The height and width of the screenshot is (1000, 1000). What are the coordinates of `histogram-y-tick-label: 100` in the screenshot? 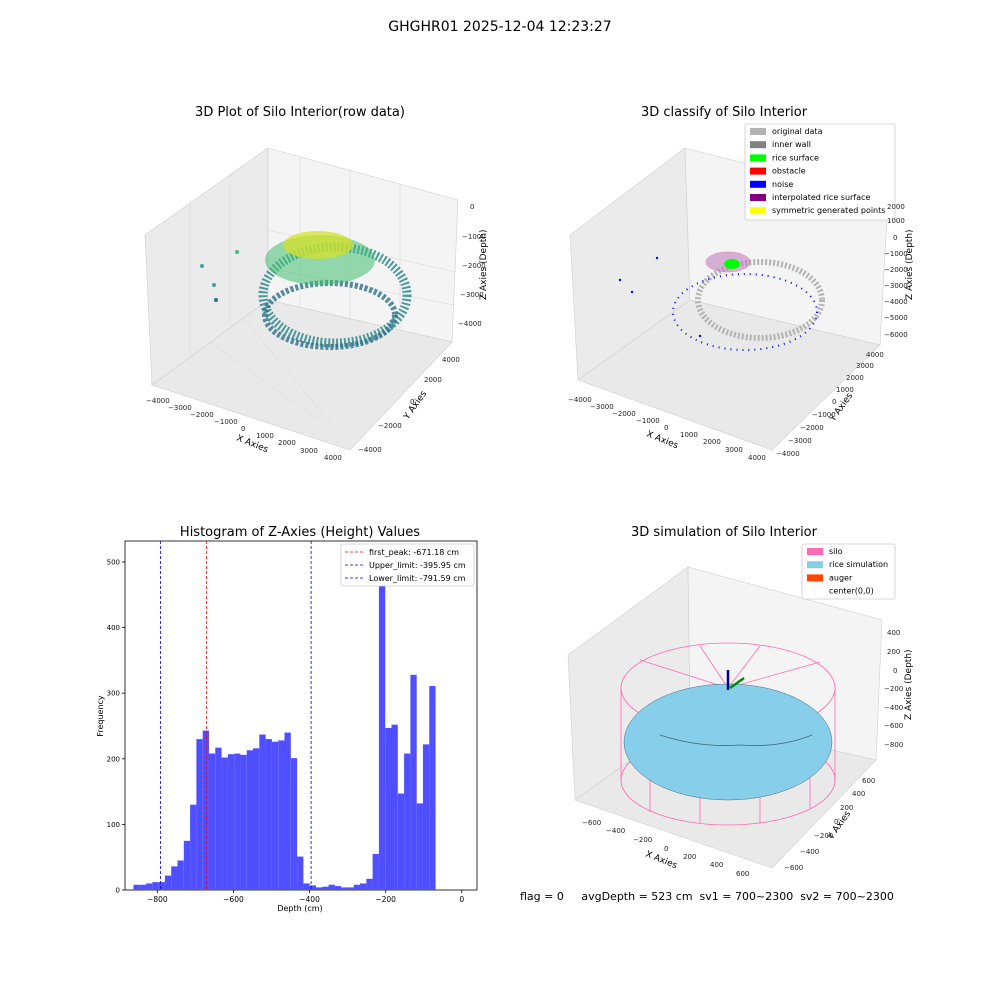 It's located at (113, 825).